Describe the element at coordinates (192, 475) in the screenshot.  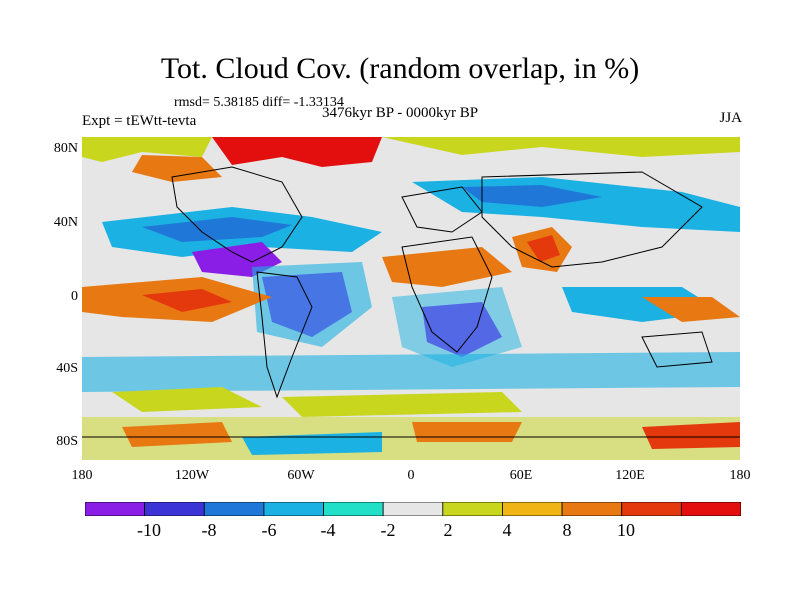
I see `lon-label: 120W` at that location.